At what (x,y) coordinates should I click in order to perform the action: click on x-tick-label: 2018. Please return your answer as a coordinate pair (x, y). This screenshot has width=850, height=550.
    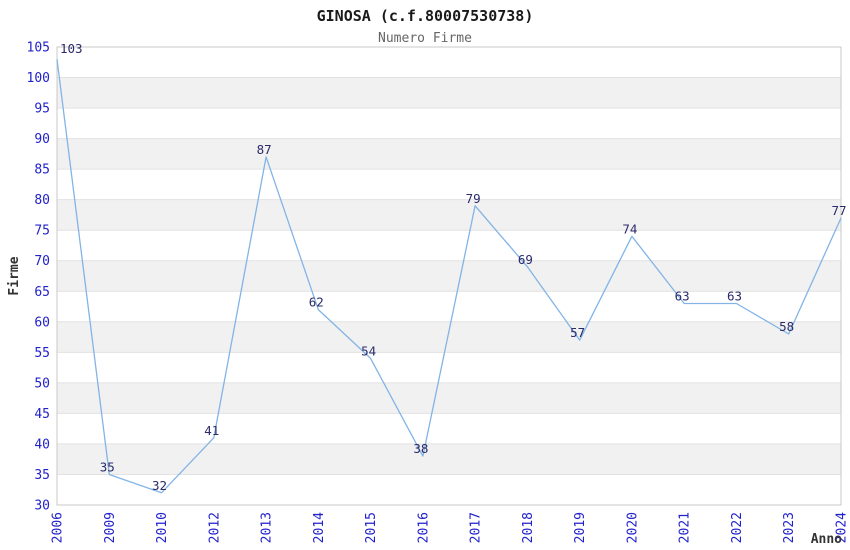
    Looking at the image, I should click on (528, 527).